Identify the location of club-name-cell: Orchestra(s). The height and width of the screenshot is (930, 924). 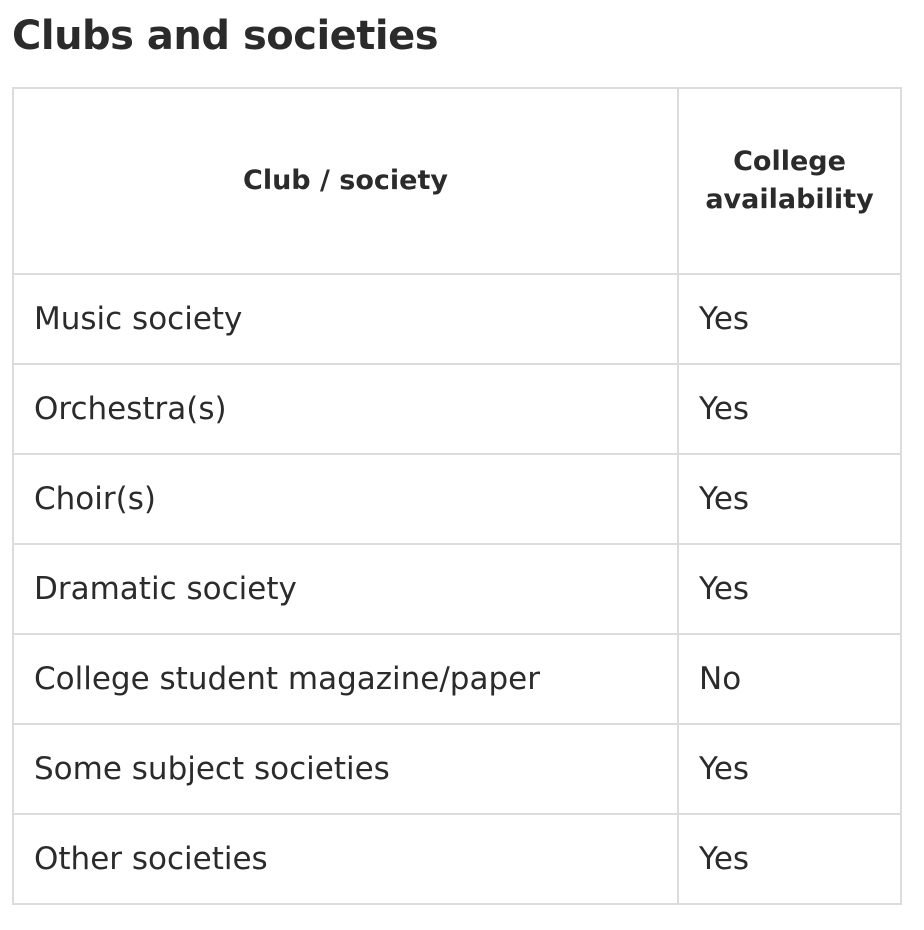
(345, 409).